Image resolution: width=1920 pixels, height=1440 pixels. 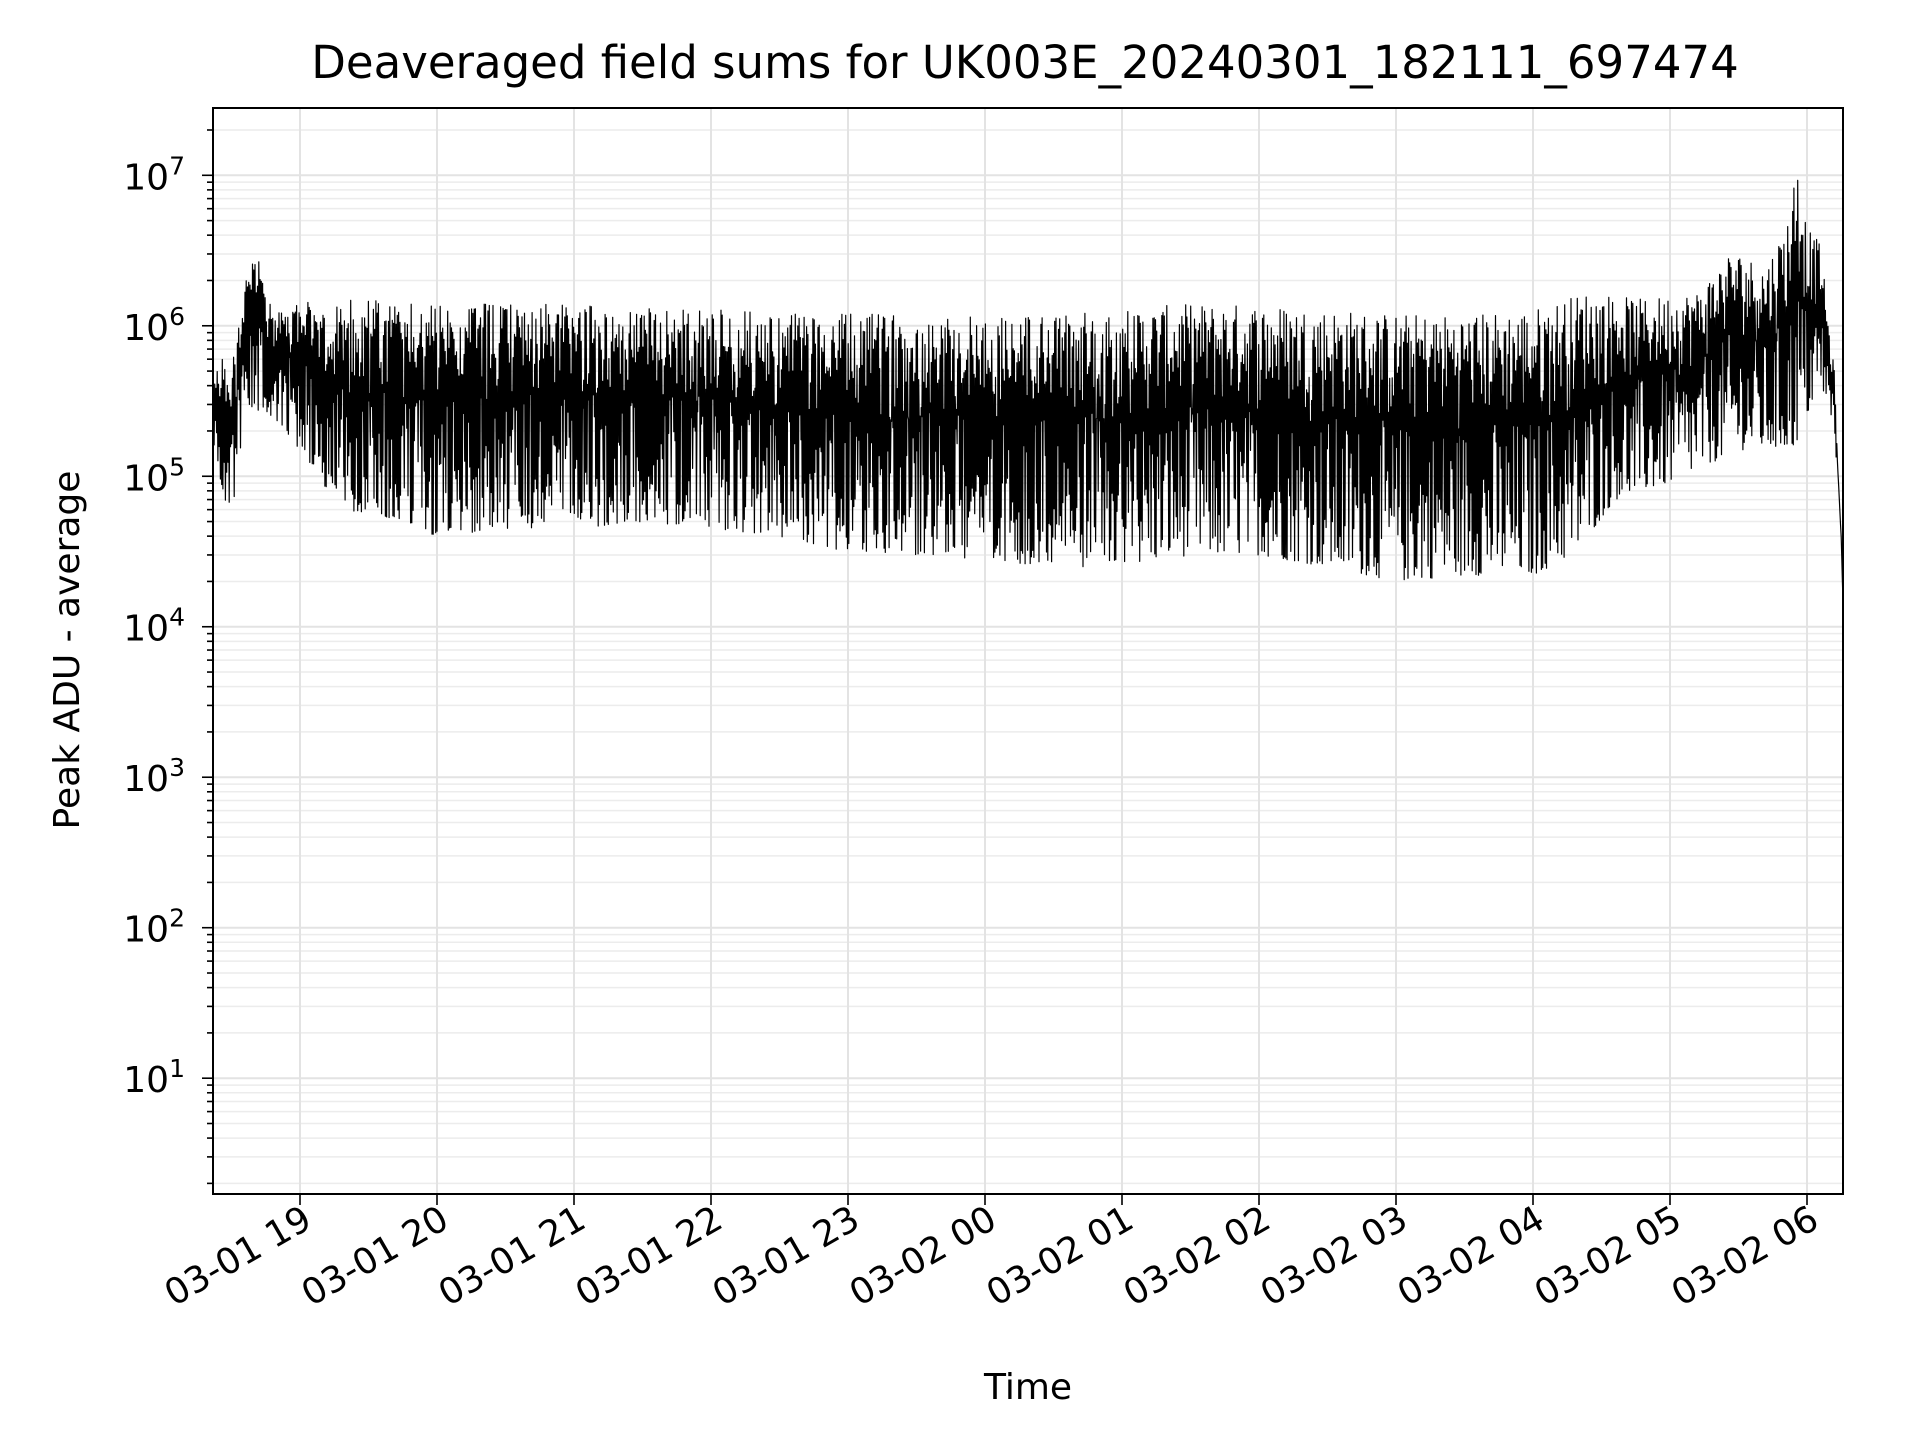 I want to click on y-tick-label: 10⁴, so click(x=154, y=626).